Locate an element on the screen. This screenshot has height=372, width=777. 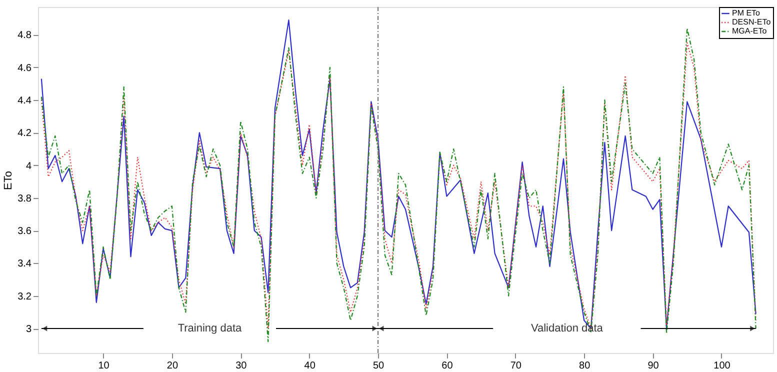
x-tick-label: 90 is located at coordinates (654, 366).